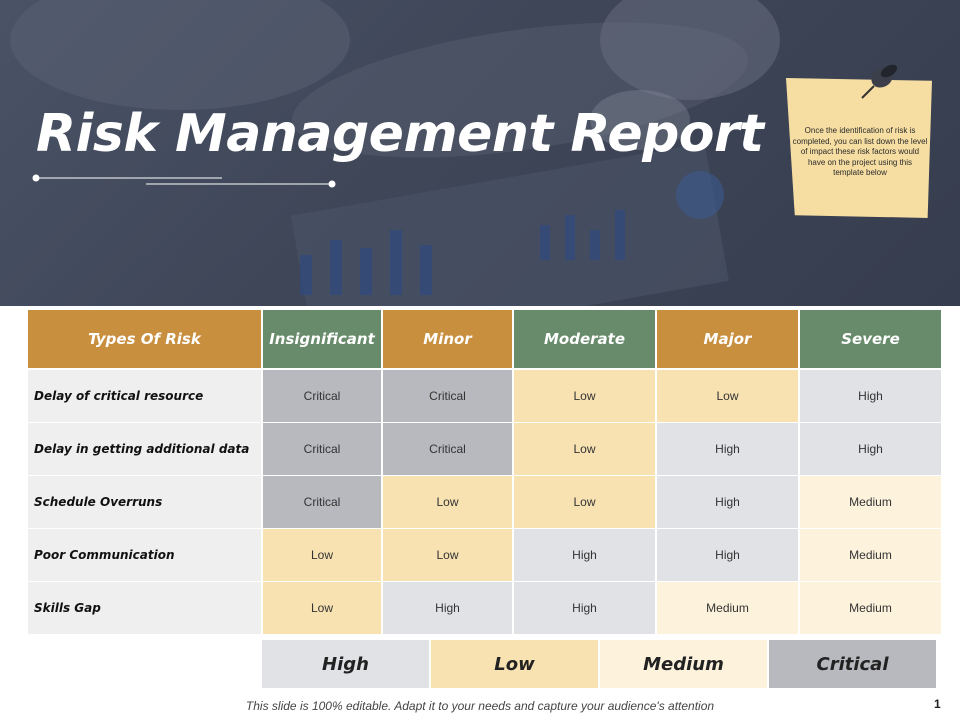 This screenshot has height=720, width=960. Describe the element at coordinates (727, 340) in the screenshot. I see `col-header-major: Major` at that location.